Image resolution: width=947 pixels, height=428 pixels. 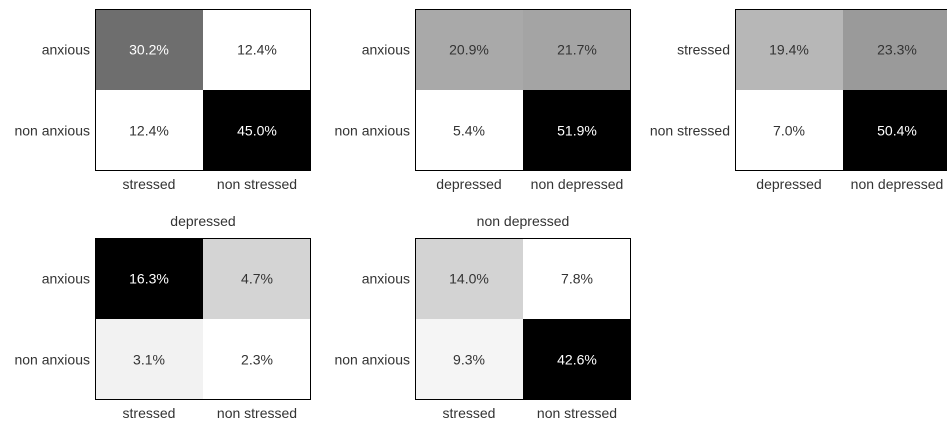 What do you see at coordinates (257, 360) in the screenshot?
I see `cell-value-label: 2.3%` at bounding box center [257, 360].